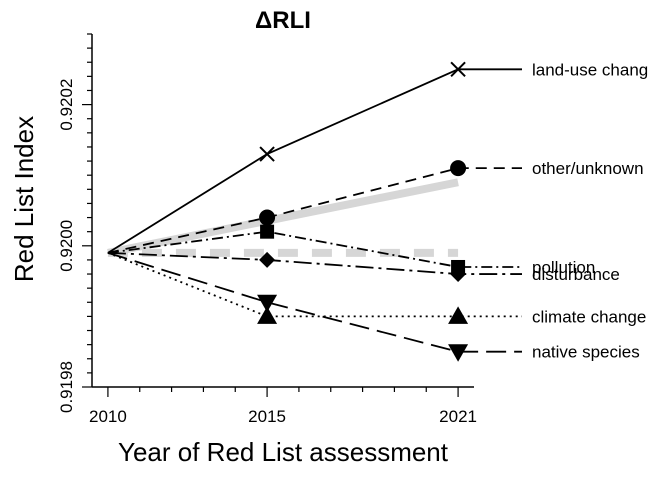  I want to click on x-tick-label: 2010, so click(108, 416).